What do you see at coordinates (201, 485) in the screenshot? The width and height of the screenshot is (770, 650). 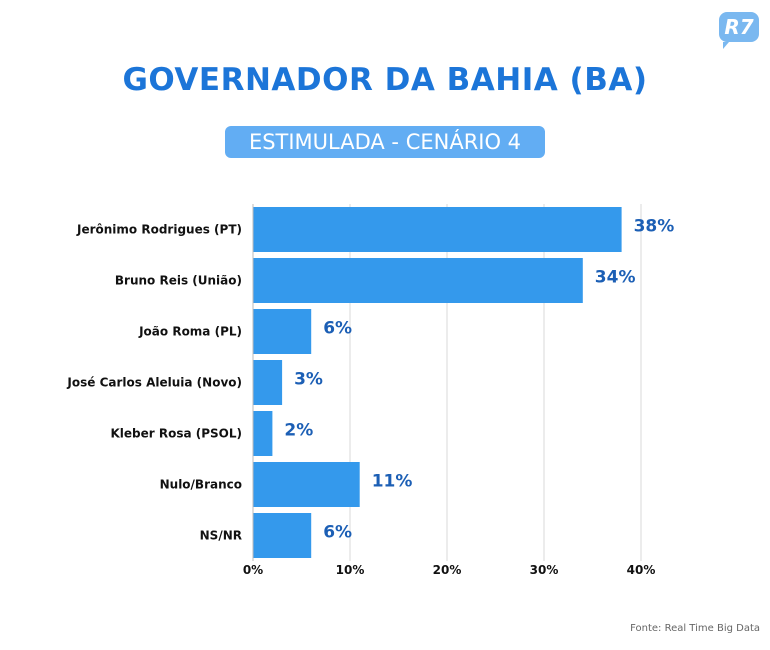 I see `category-label: Nulo/Branco` at bounding box center [201, 485].